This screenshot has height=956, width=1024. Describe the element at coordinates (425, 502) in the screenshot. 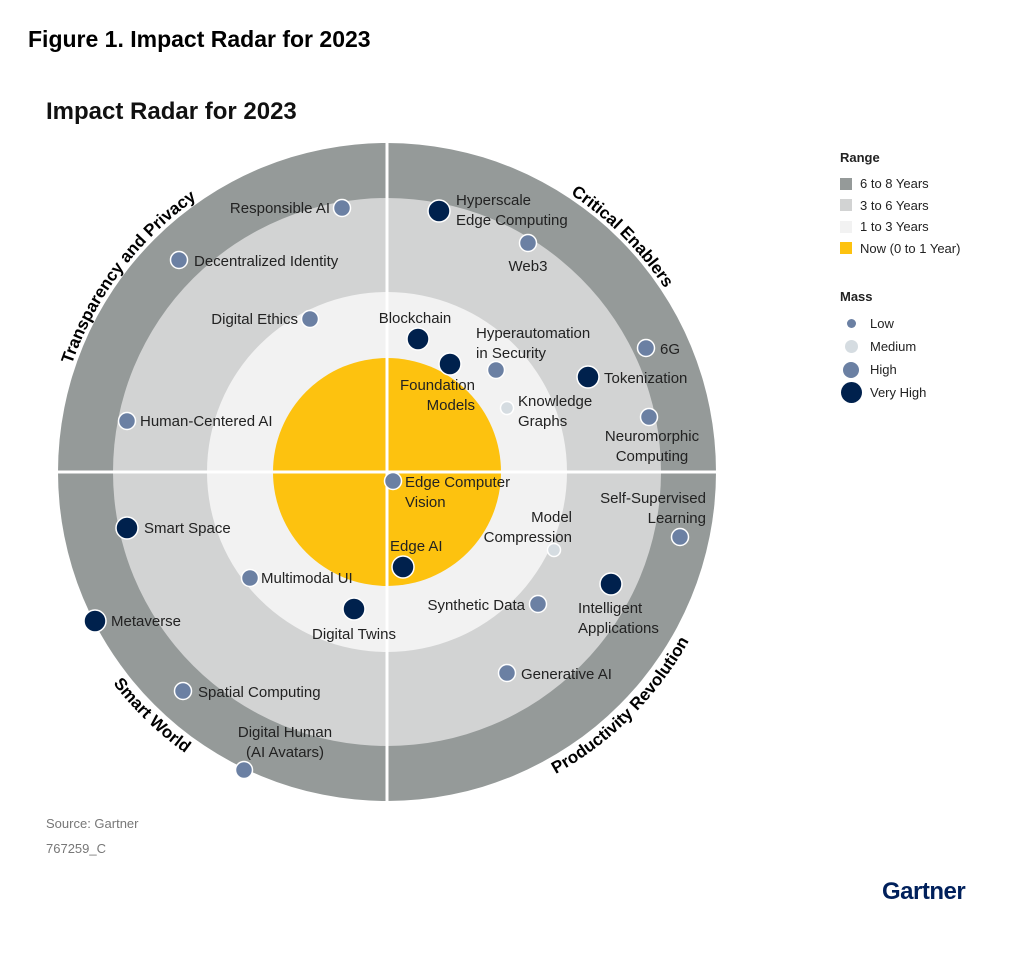

I see `item-label: Vision` at that location.